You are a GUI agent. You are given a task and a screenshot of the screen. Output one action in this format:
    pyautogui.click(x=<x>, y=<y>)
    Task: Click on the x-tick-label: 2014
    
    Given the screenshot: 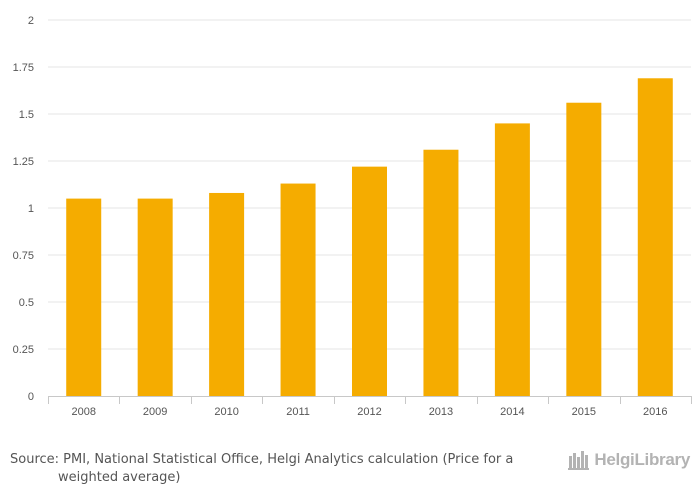 What is the action you would take?
    pyautogui.click(x=512, y=412)
    